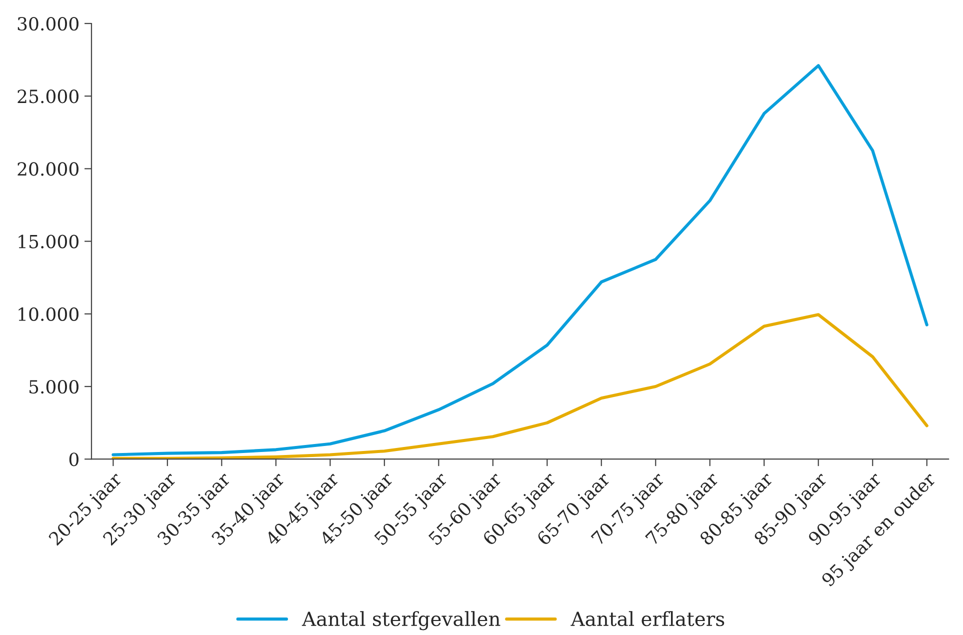 The height and width of the screenshot is (635, 963). I want to click on legend-label: Aantal sterfgevallen, so click(401, 620).